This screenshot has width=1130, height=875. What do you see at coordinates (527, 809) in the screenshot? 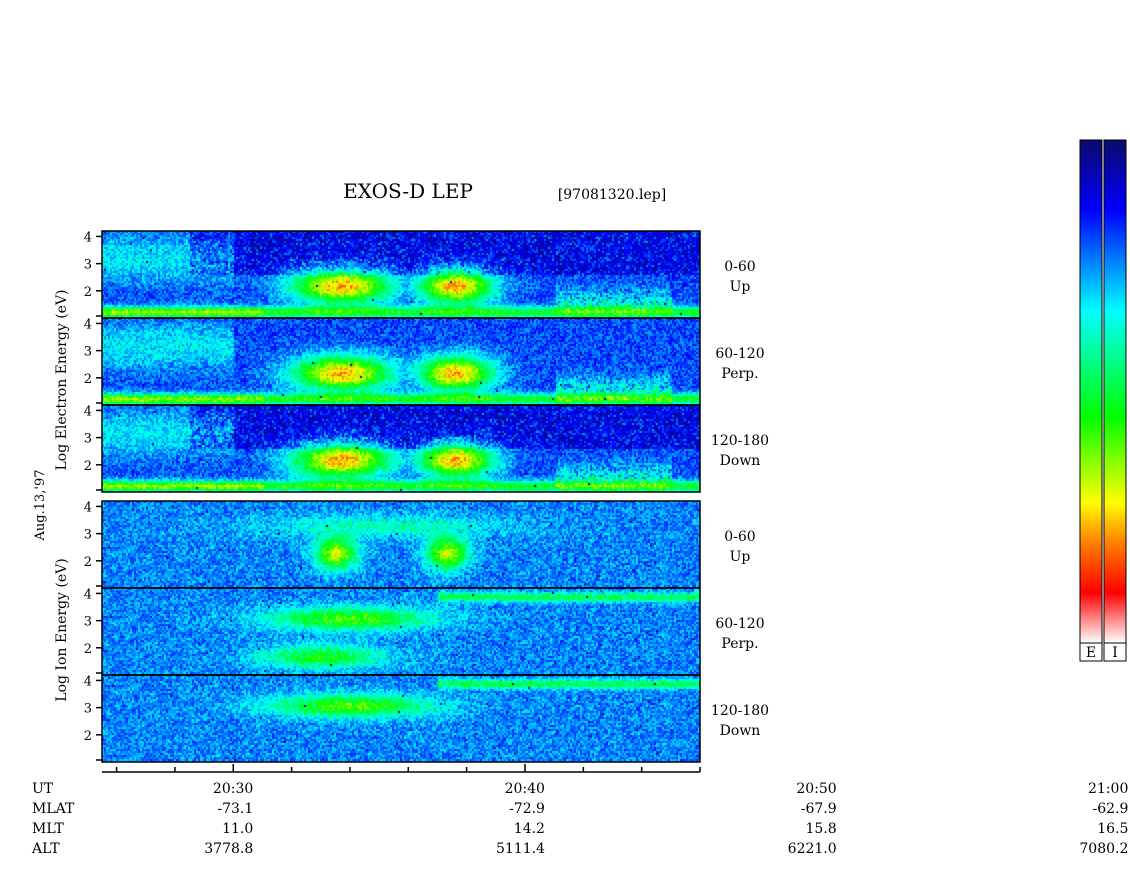
I see `orbit-value: -72.9` at bounding box center [527, 809].